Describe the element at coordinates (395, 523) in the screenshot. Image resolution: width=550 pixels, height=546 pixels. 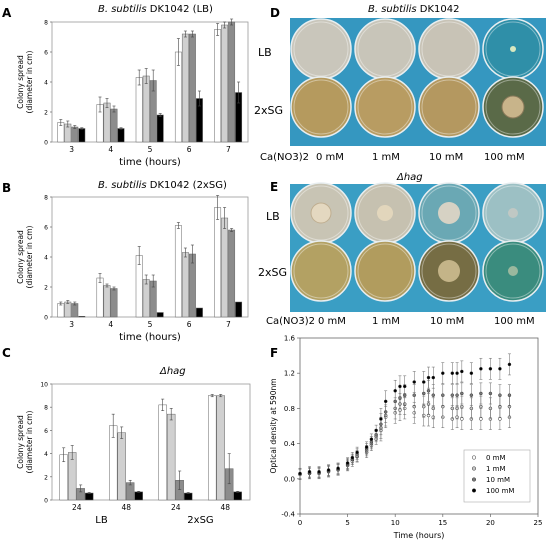
I see `chart-f-xtick-label: 10` at that location.